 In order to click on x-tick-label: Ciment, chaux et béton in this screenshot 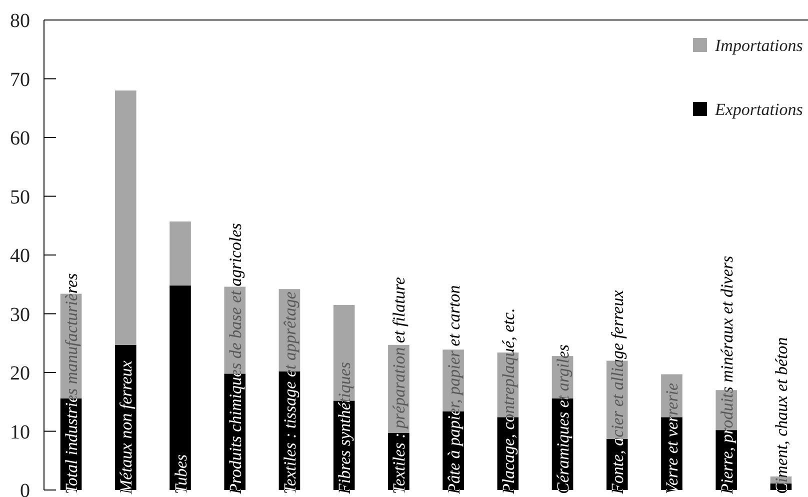, I will do `click(781, 415)`.